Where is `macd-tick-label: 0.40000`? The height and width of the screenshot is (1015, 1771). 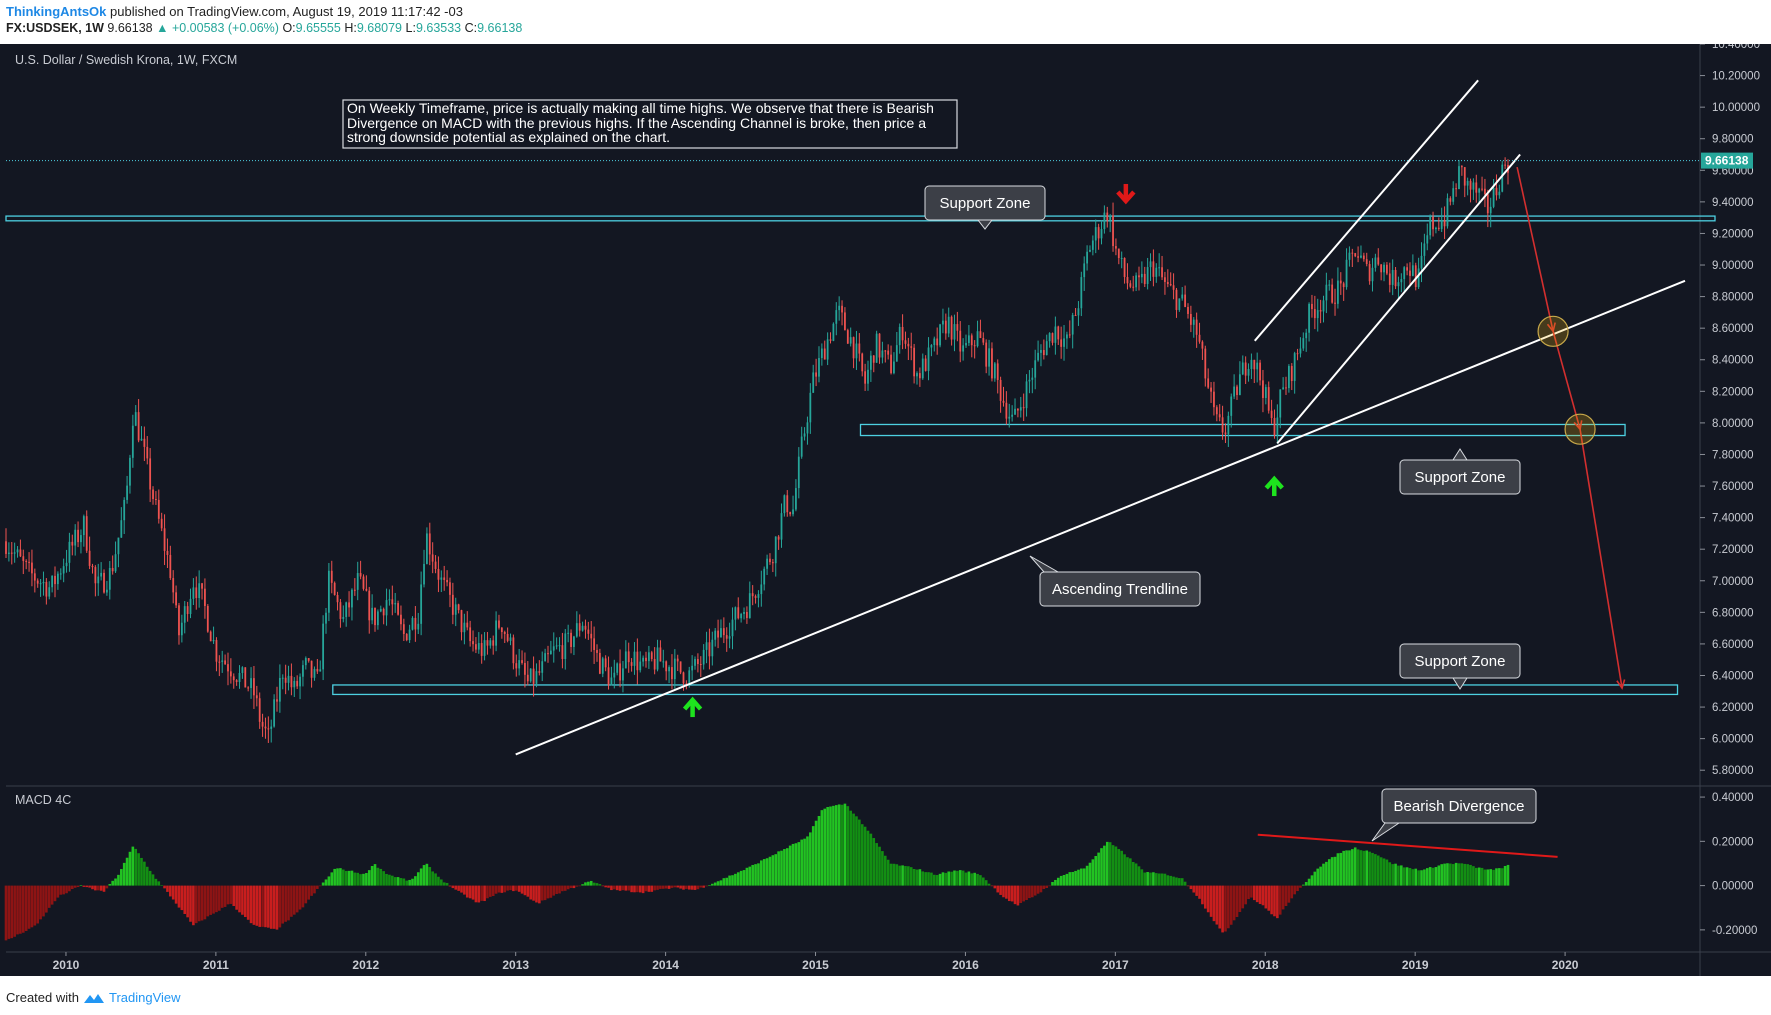 macd-tick-label: 0.40000 is located at coordinates (1733, 798).